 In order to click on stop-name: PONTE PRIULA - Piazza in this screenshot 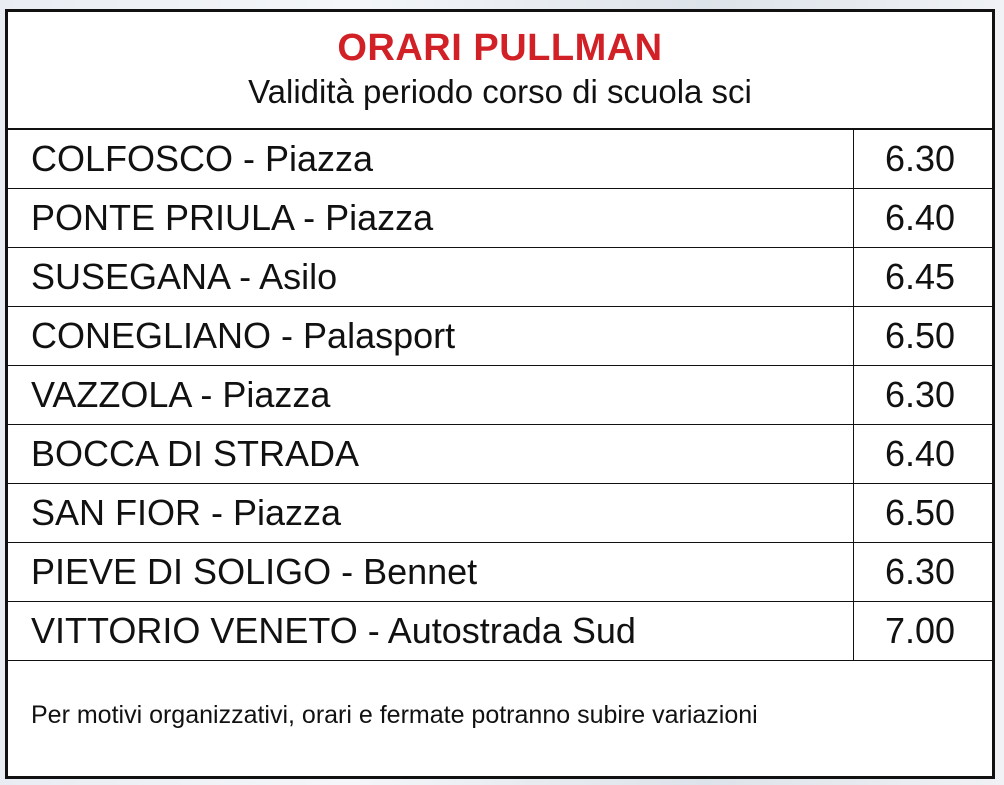, I will do `click(431, 218)`.